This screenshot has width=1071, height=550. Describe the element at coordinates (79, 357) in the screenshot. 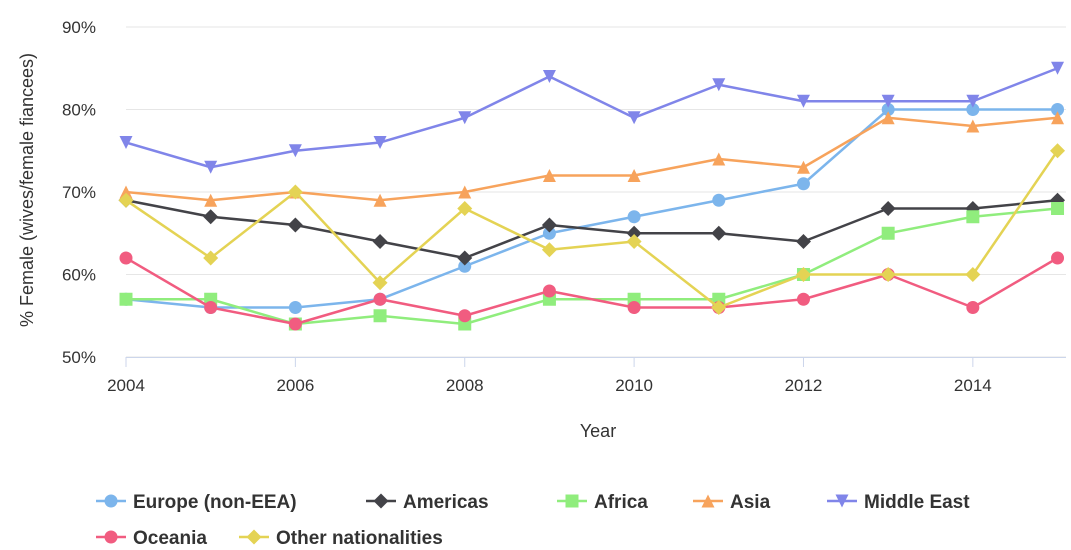

I see `y-tick-label: 50%` at that location.